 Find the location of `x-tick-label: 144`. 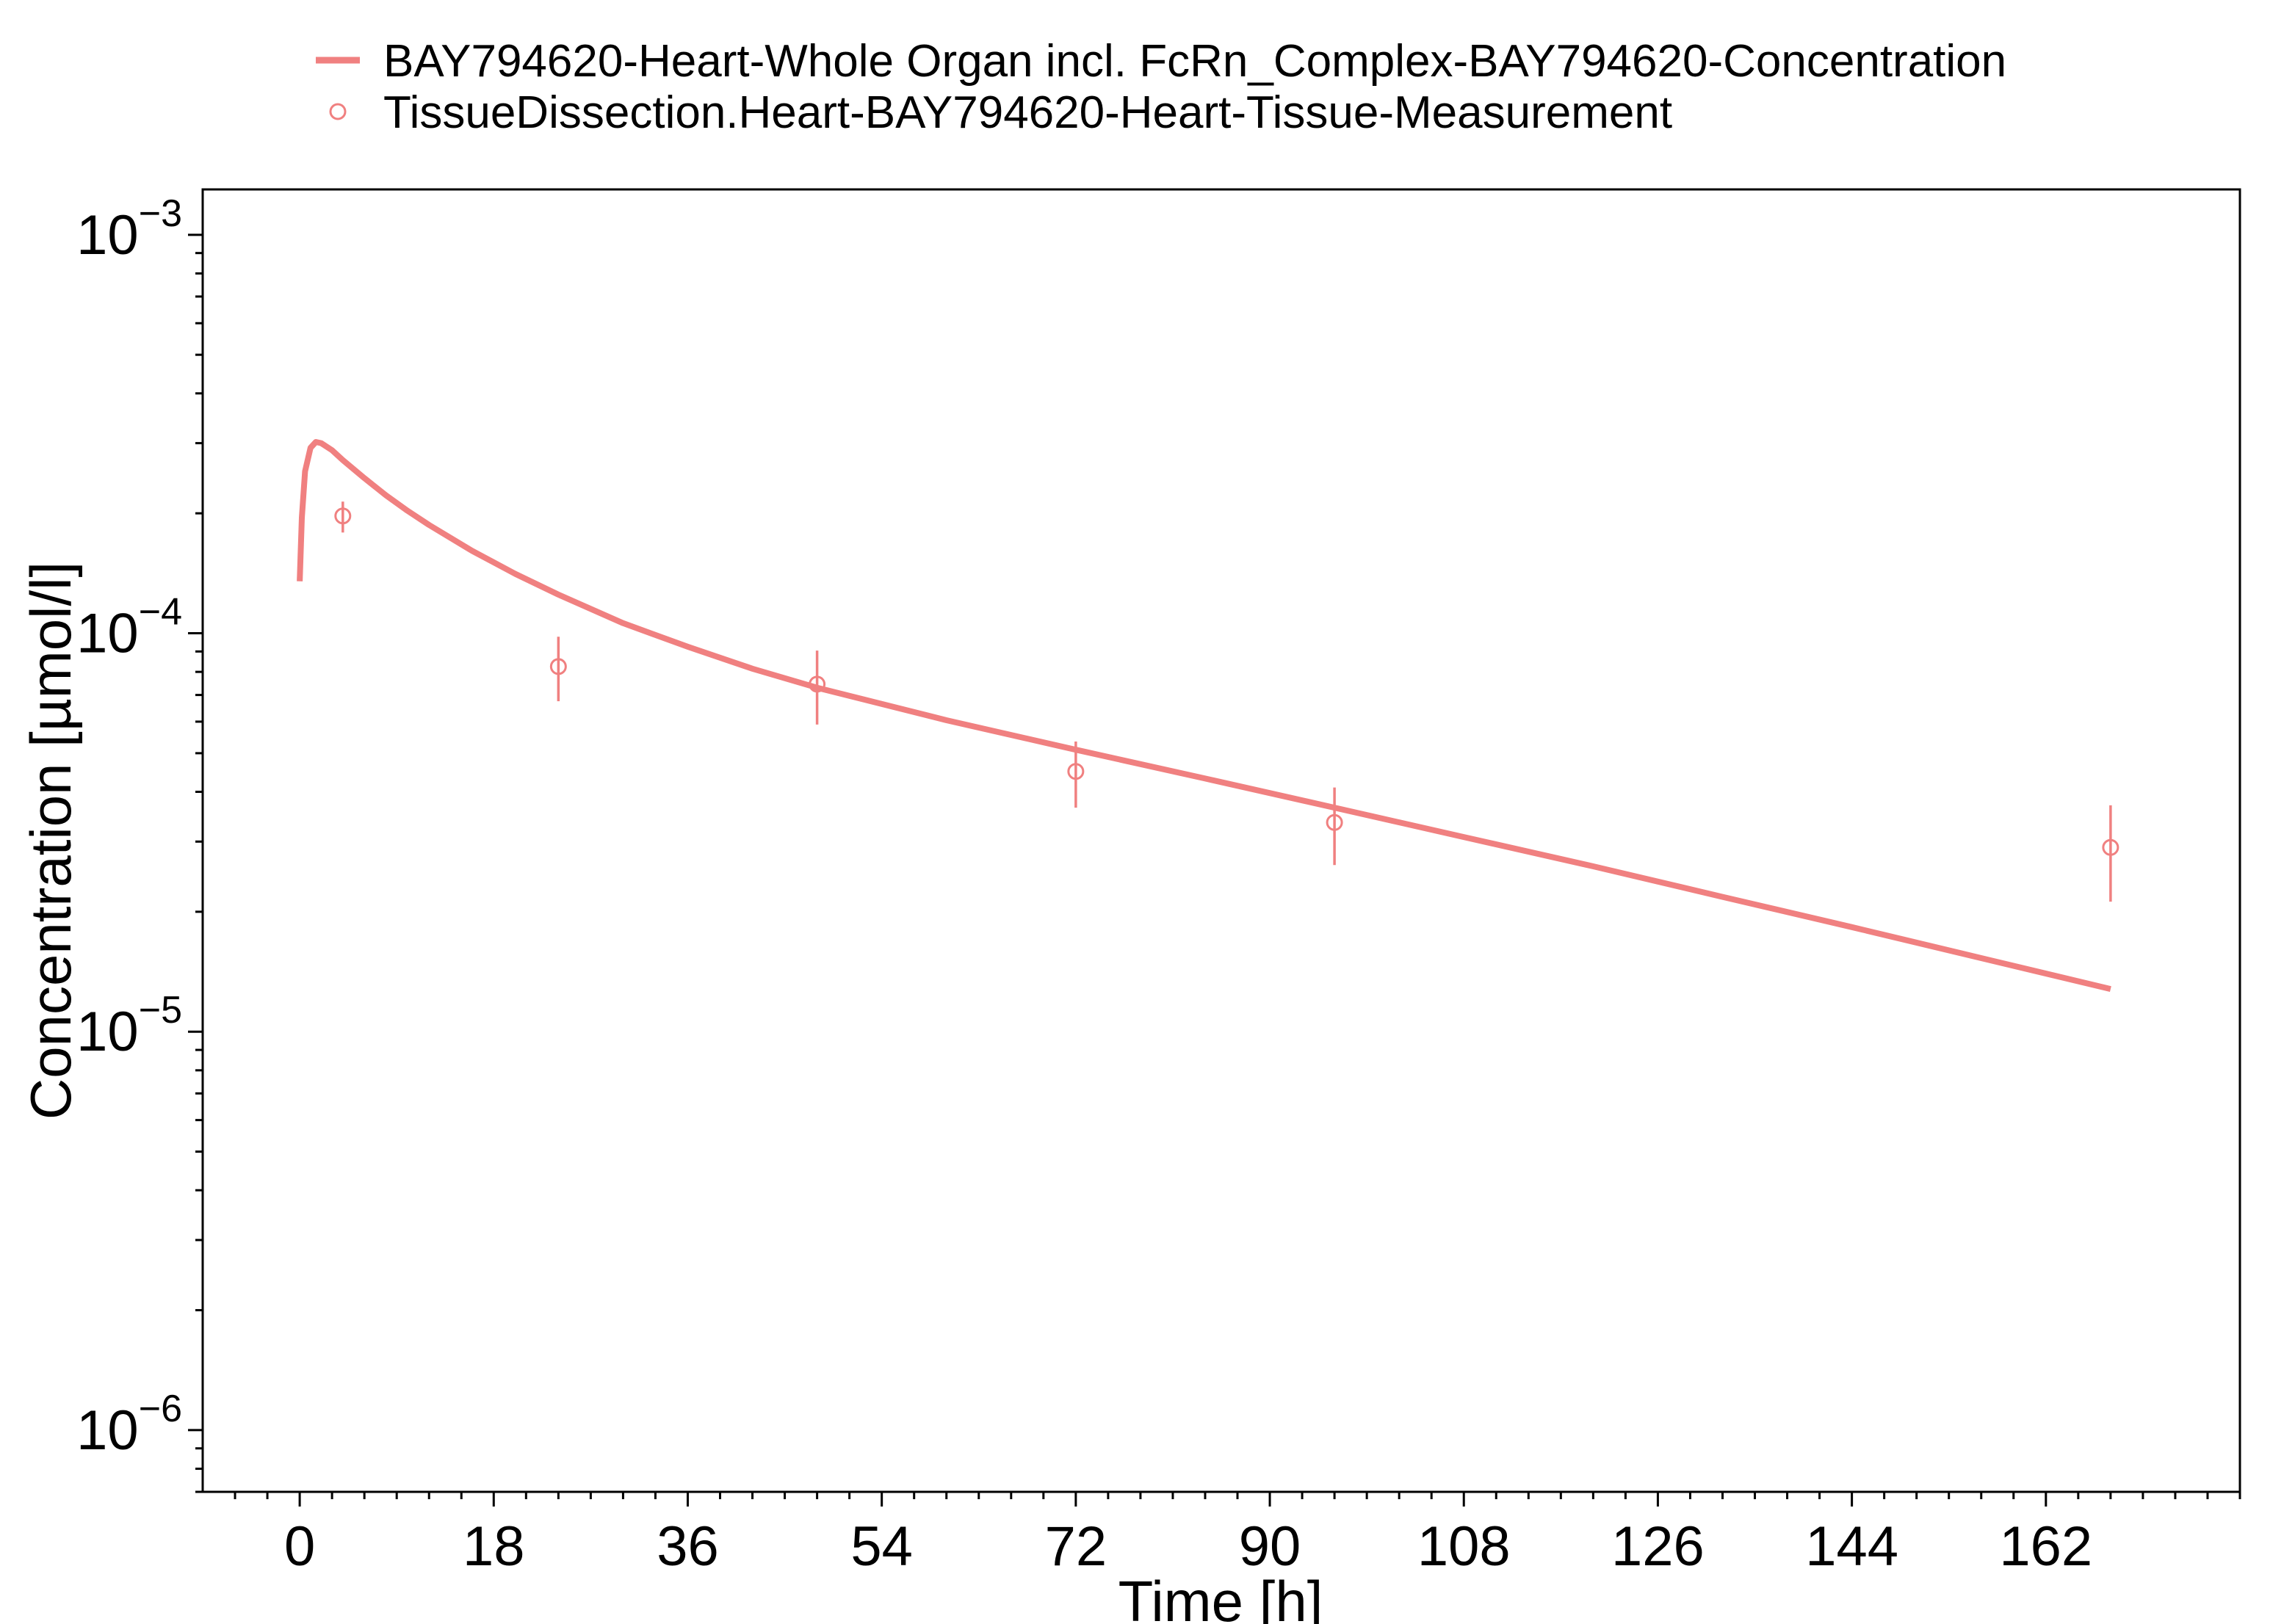

x-tick-label: 144 is located at coordinates (1851, 1546).